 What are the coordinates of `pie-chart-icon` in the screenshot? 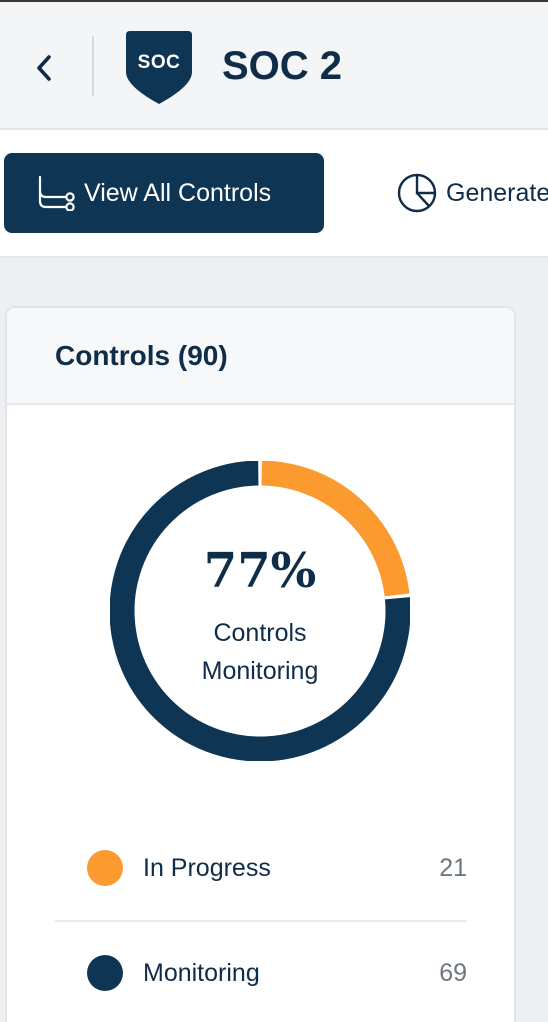 It's located at (417, 193).